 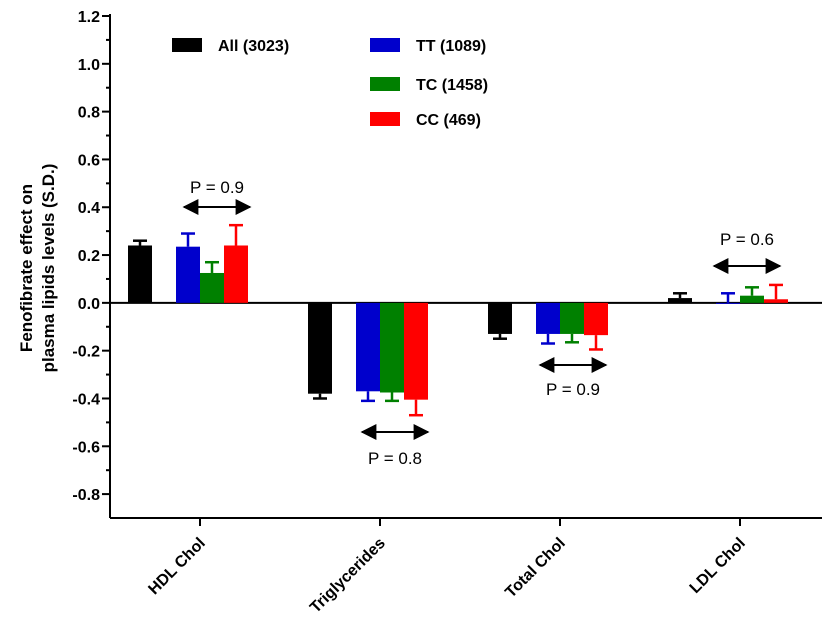 I want to click on x-category-label: HDL Chol, so click(x=176, y=566).